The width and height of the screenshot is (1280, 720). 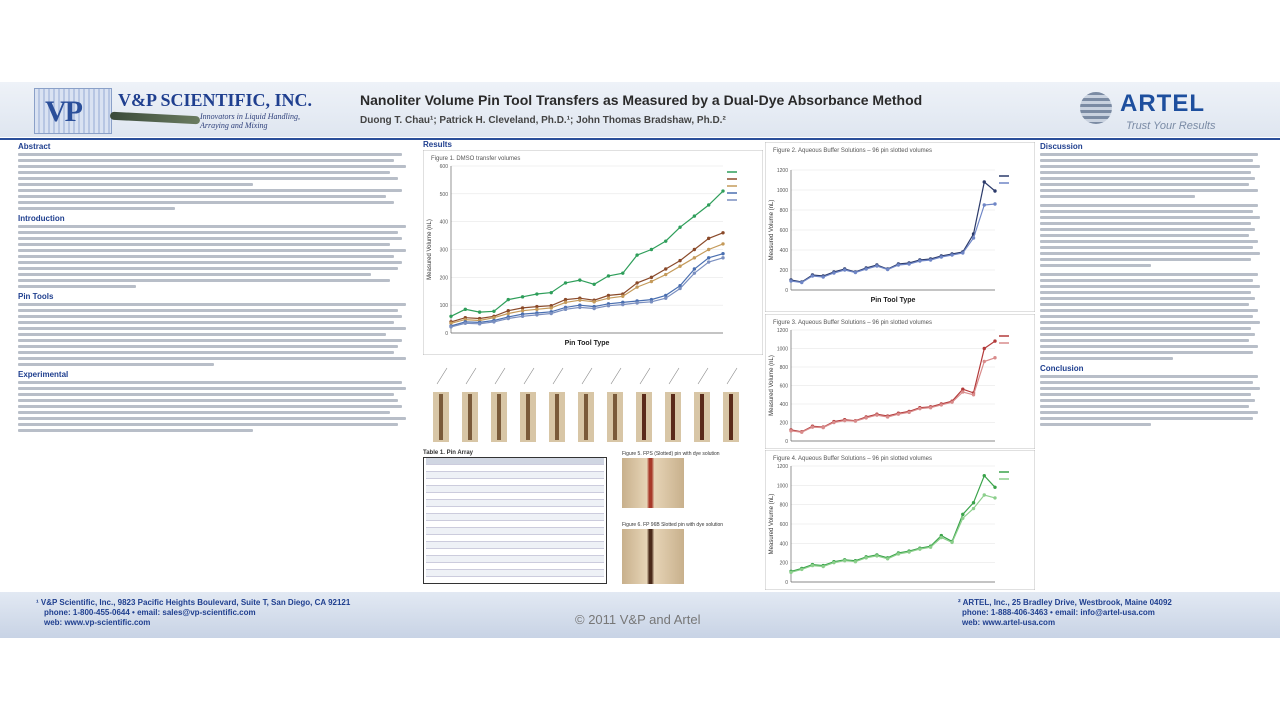 What do you see at coordinates (786, 291) in the screenshot?
I see `y-tick-label: 0` at bounding box center [786, 291].